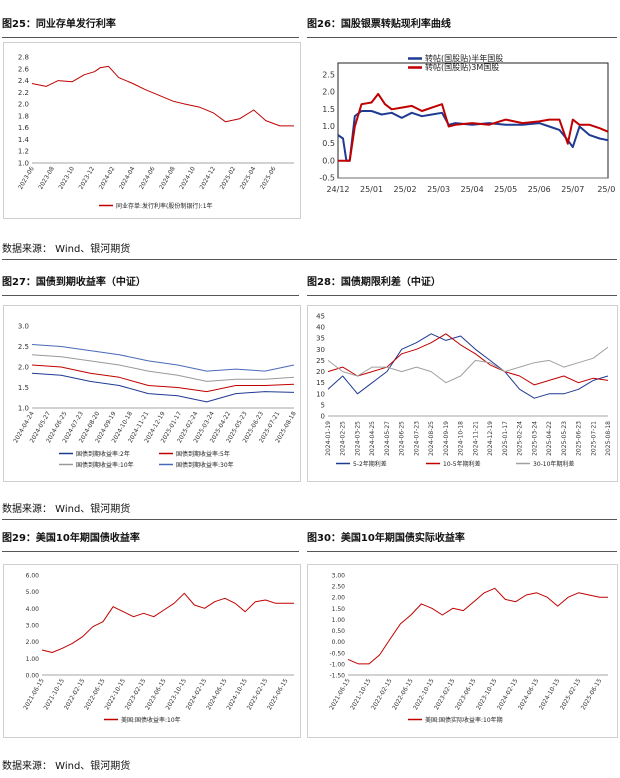 This screenshot has width=620, height=778. I want to click on x-tick-label: 2024-03-25, so click(357, 438).